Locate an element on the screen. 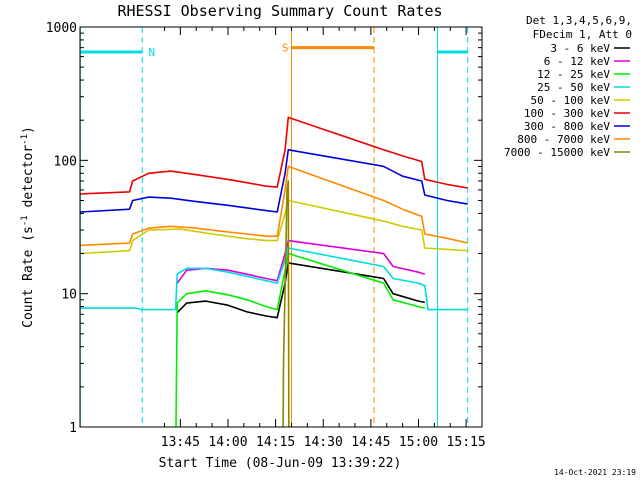 The height and width of the screenshot is (480, 640). y-axis-label: Count Rate (s-1 detector-1) is located at coordinates (28, 227).